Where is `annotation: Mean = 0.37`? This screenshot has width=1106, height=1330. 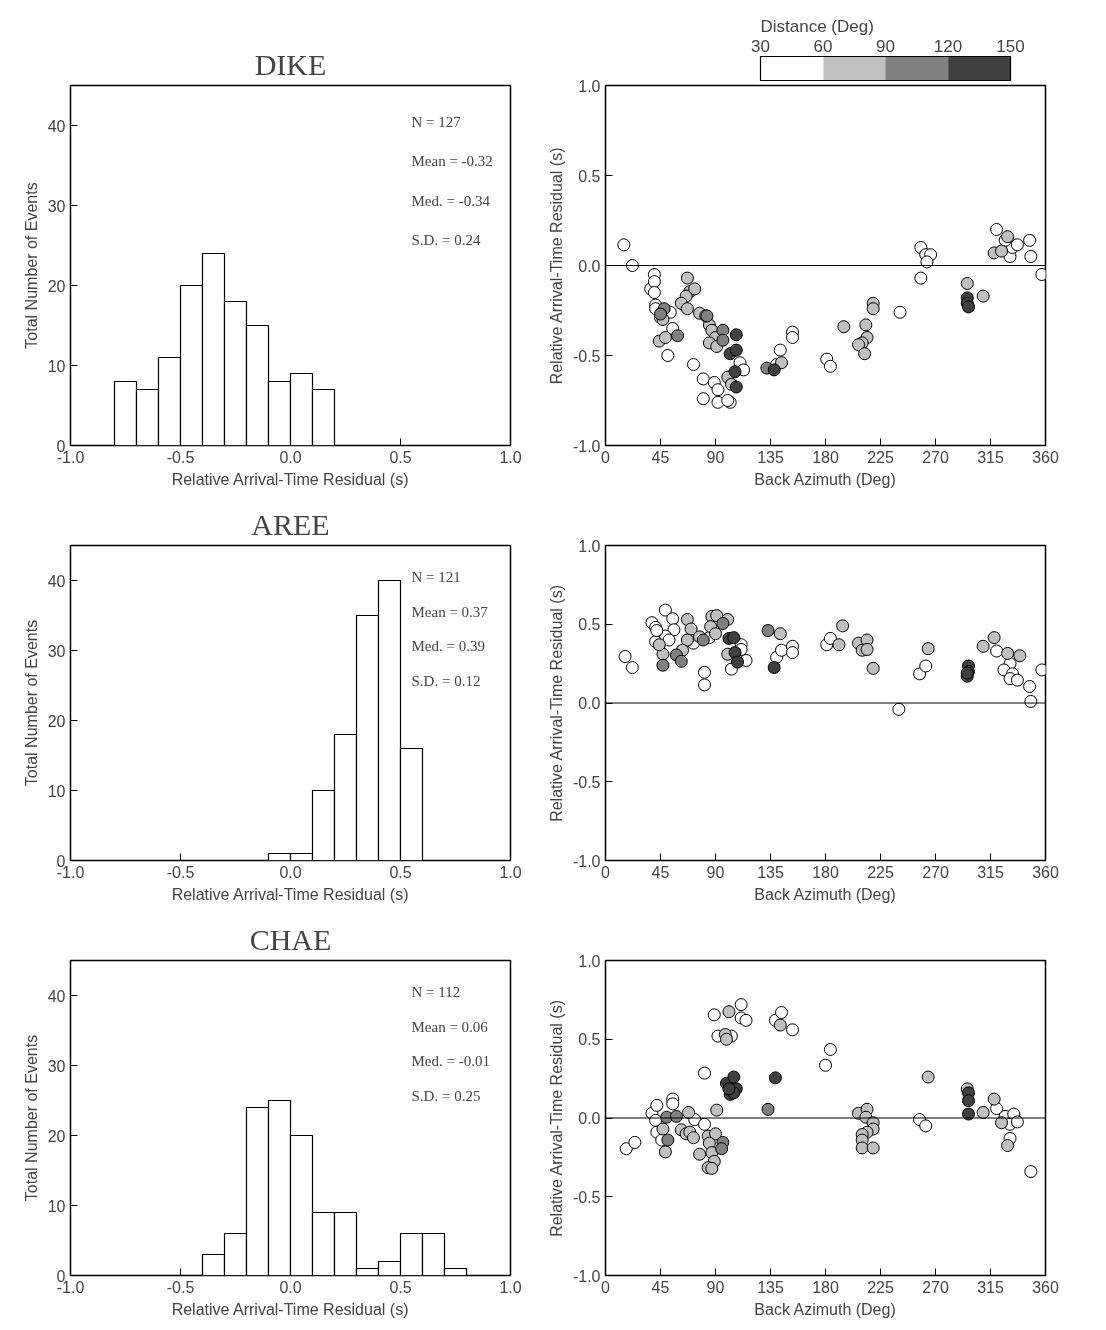 annotation: Mean = 0.37 is located at coordinates (450, 611).